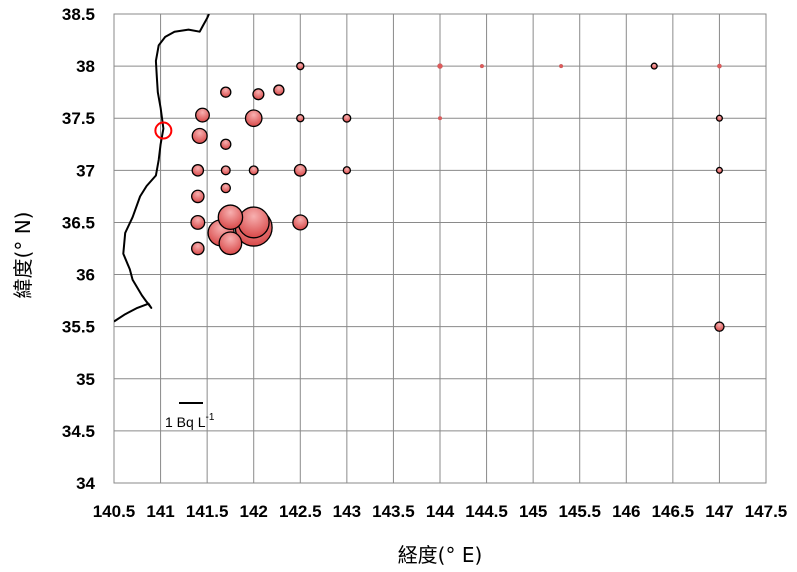 The width and height of the screenshot is (797, 572). What do you see at coordinates (579, 511) in the screenshot?
I see `x-tick-label: 145.5` at bounding box center [579, 511].